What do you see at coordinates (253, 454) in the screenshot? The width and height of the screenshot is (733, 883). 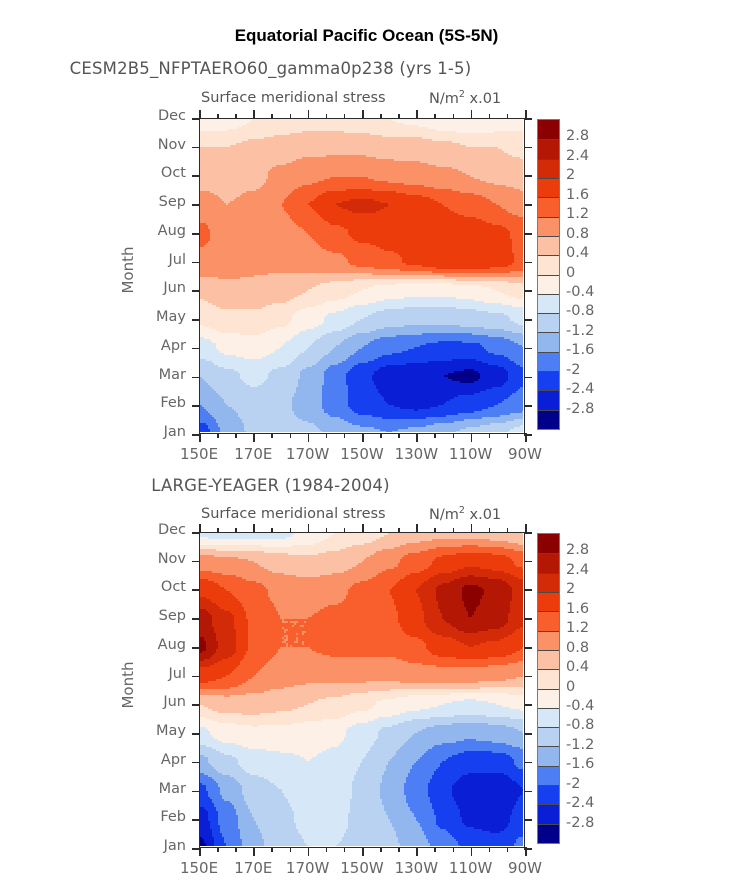 I see `x-axis-tick-label-model: 170E` at bounding box center [253, 454].